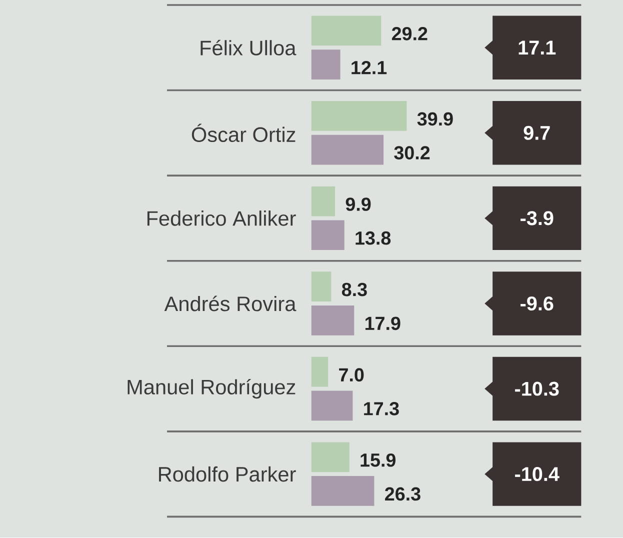 The height and width of the screenshot is (538, 623). What do you see at coordinates (435, 119) in the screenshot?
I see `data-label: 39.9` at bounding box center [435, 119].